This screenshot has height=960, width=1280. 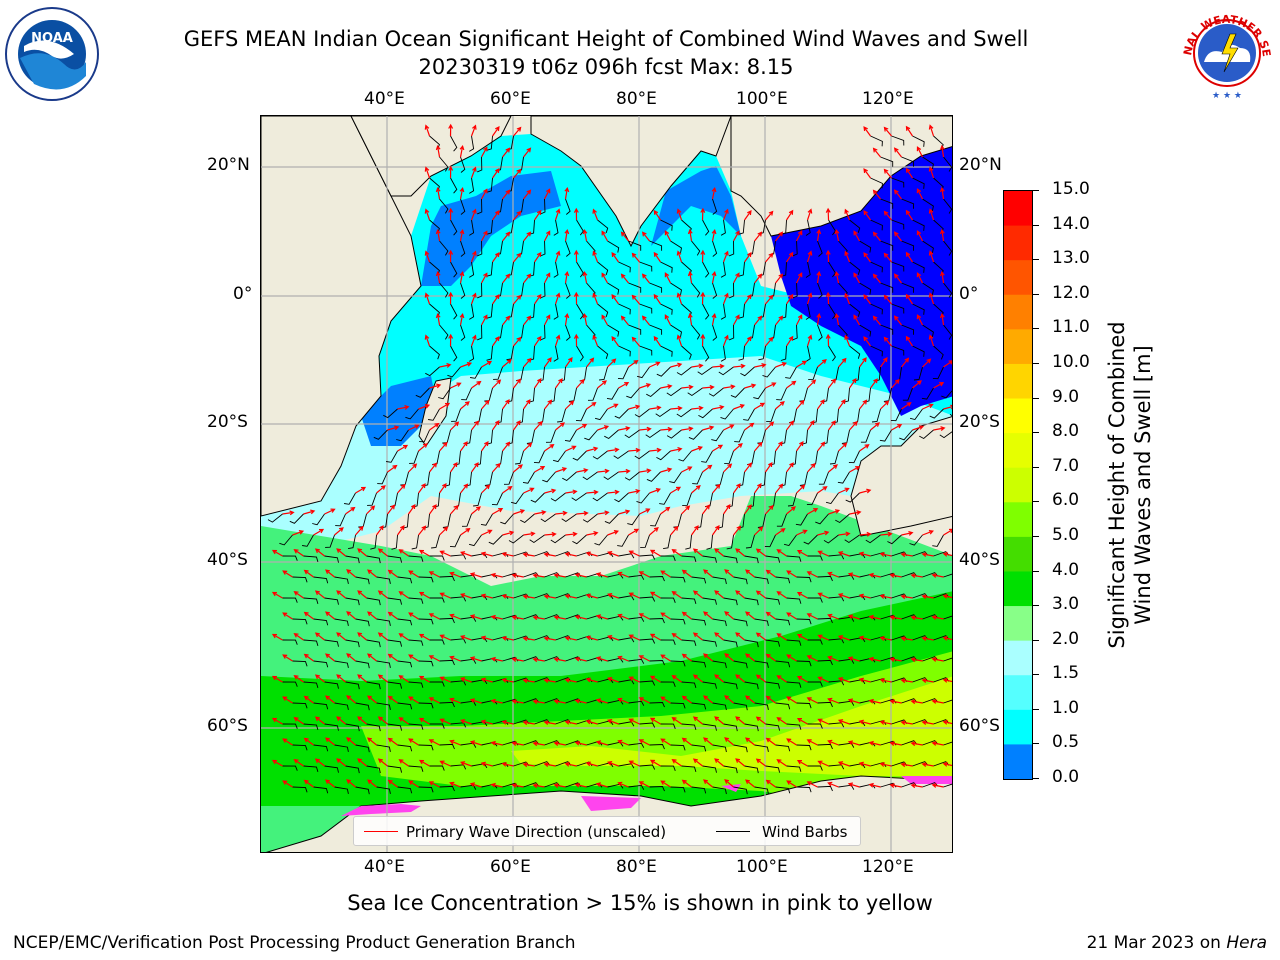 What do you see at coordinates (631, 182) in the screenshot?
I see `india-land` at bounding box center [631, 182].